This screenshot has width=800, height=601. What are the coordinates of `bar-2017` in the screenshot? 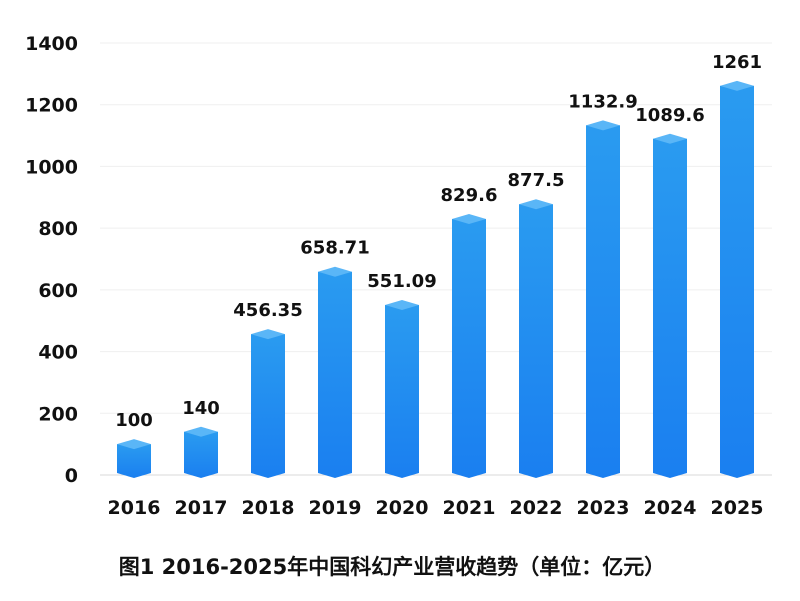 It's located at (201, 454).